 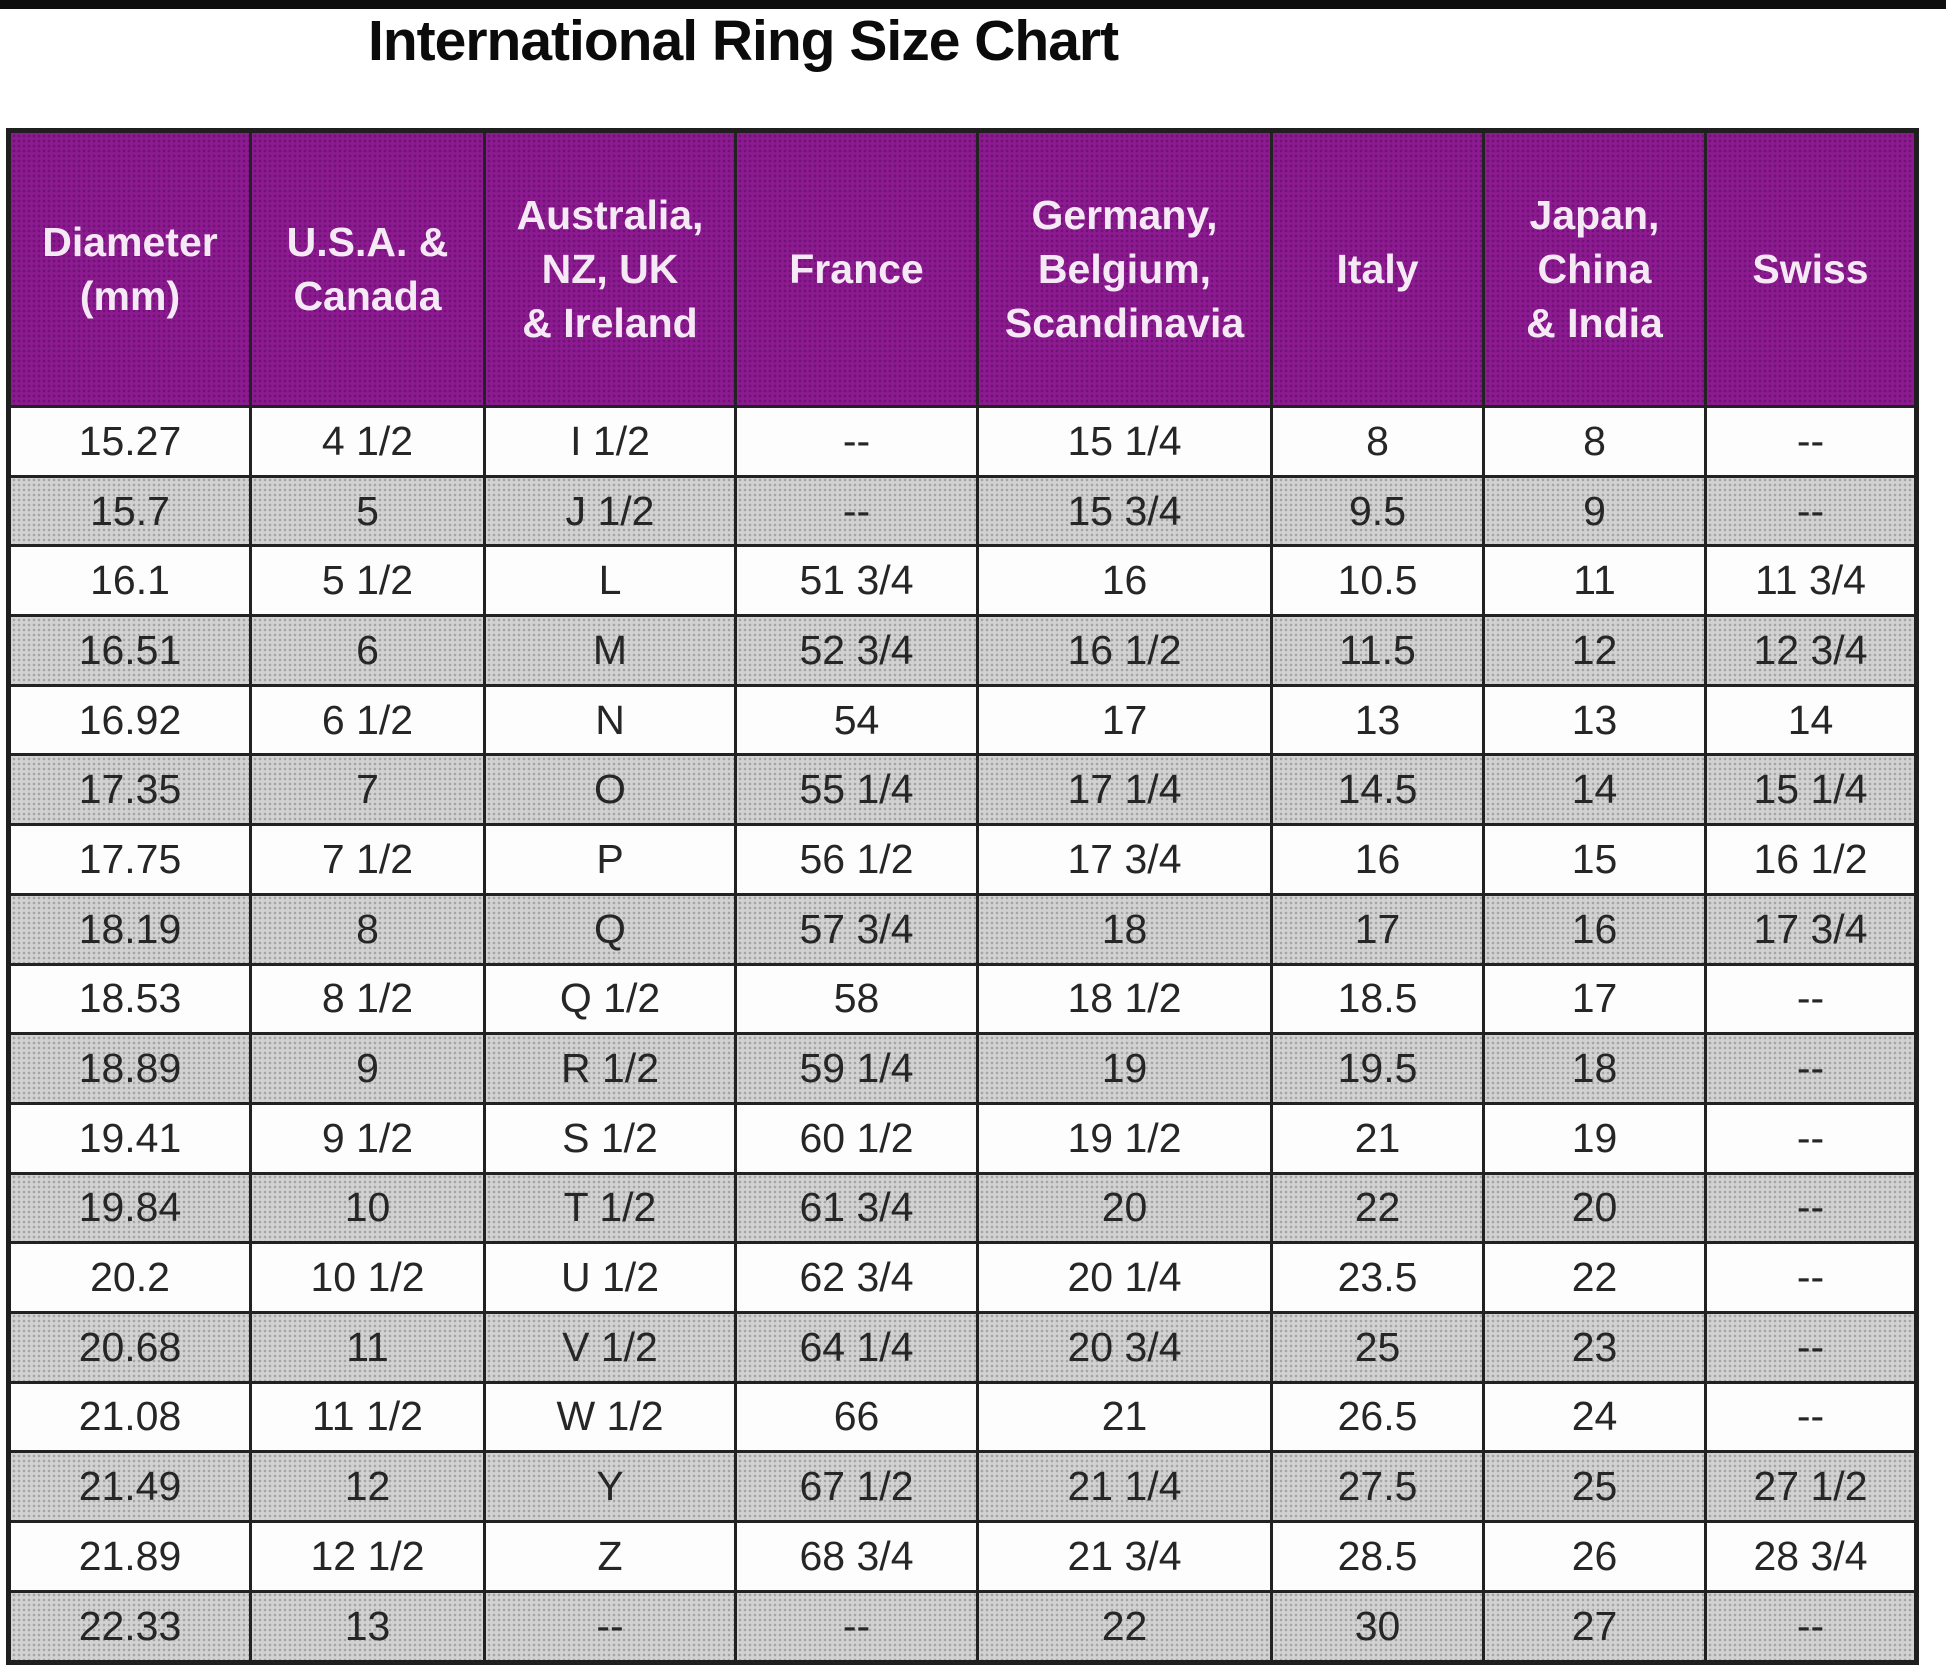 What do you see at coordinates (1124, 1556) in the screenshot?
I see `table-cell: 21 3/4` at bounding box center [1124, 1556].